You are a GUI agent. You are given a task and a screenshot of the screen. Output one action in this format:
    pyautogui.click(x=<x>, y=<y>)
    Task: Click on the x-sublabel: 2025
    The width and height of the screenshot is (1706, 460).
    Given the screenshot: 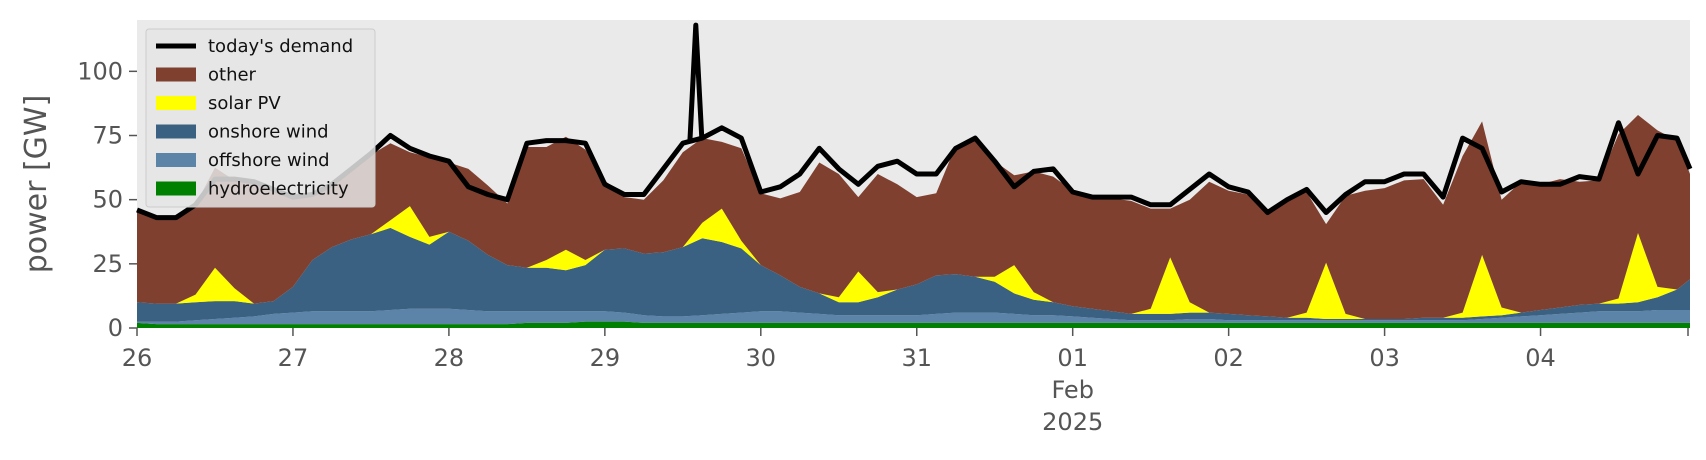 What is the action you would take?
    pyautogui.click(x=1072, y=422)
    